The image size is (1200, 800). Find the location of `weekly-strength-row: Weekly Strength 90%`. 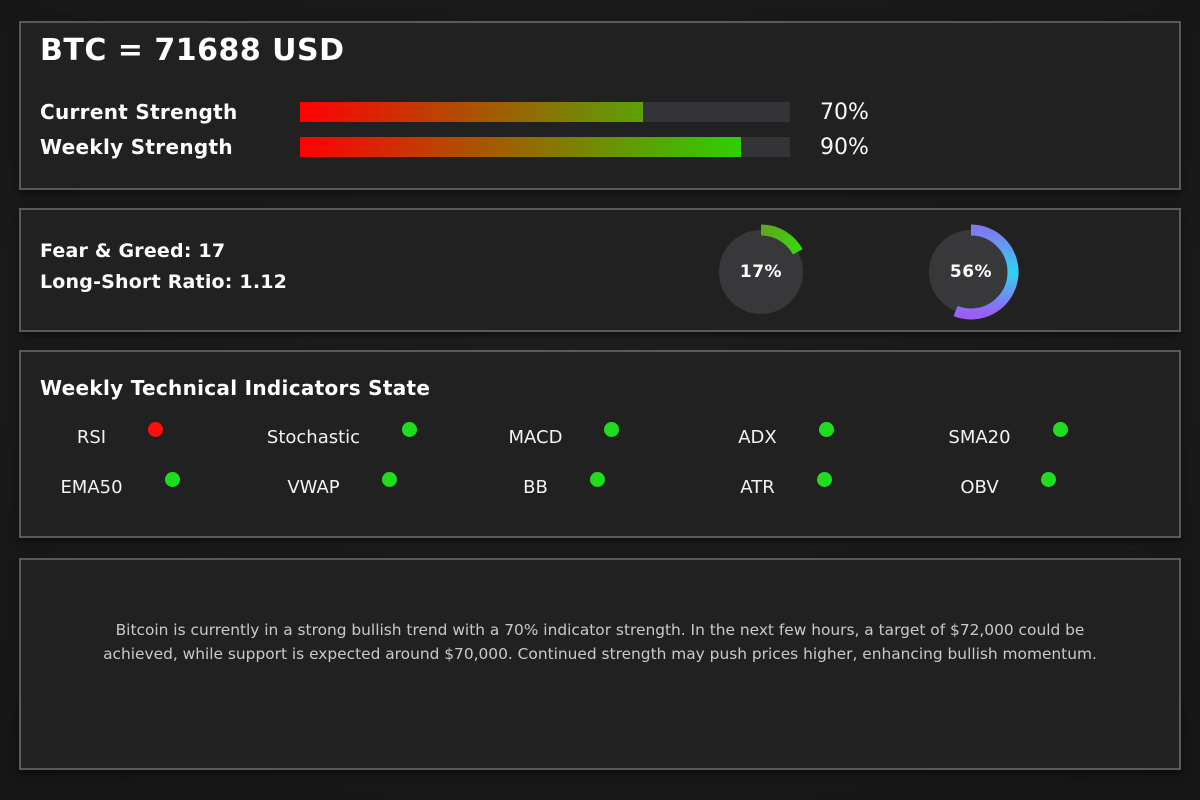

weekly-strength-row: Weekly Strength 90% is located at coordinates (454, 147).